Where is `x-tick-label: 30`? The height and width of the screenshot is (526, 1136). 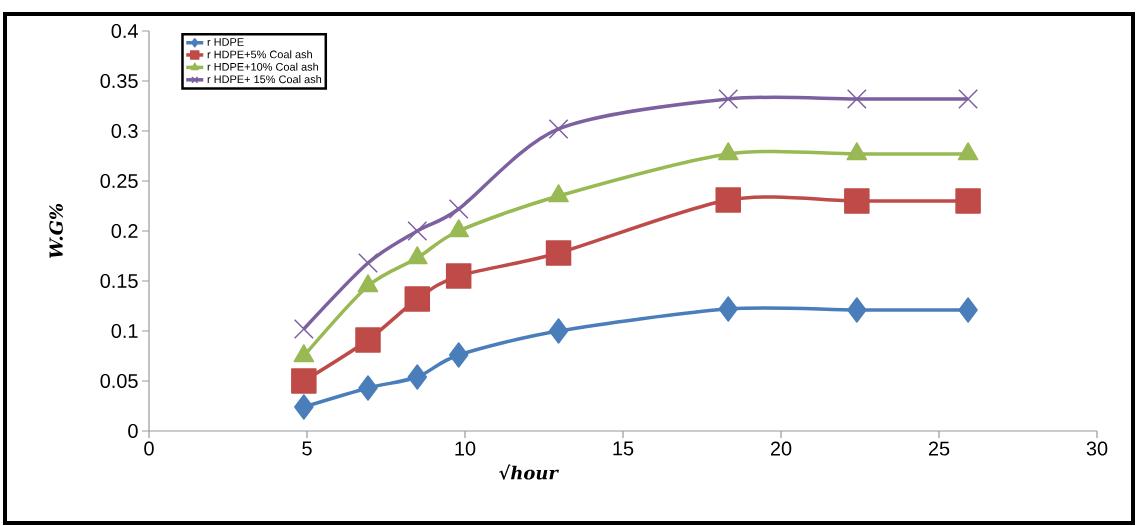
x-tick-label: 30 is located at coordinates (1097, 448).